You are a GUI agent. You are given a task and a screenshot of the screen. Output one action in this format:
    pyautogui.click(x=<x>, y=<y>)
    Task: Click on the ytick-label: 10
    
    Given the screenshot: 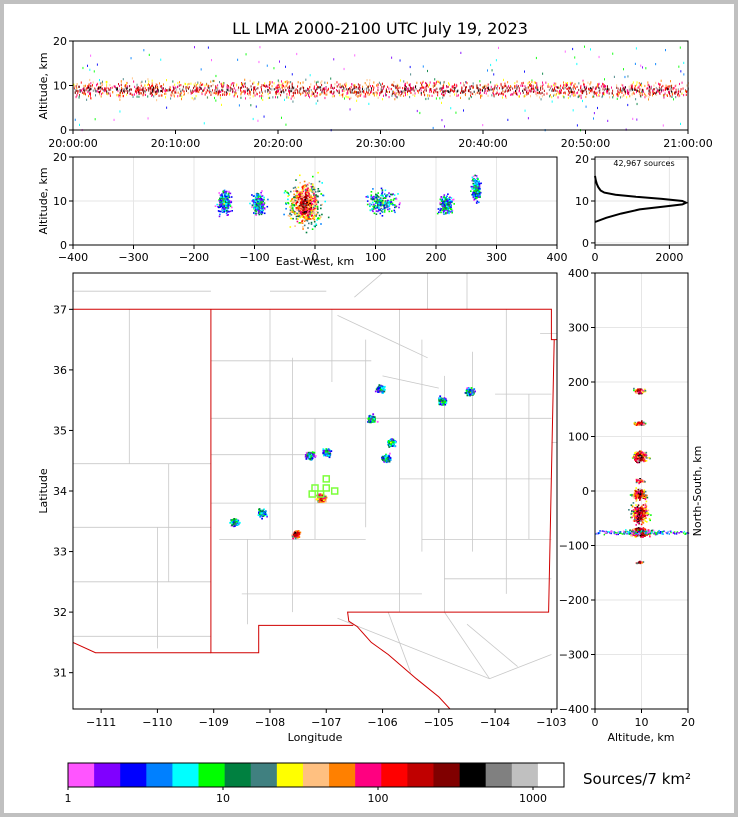 What is the action you would take?
    pyautogui.click(x=582, y=201)
    